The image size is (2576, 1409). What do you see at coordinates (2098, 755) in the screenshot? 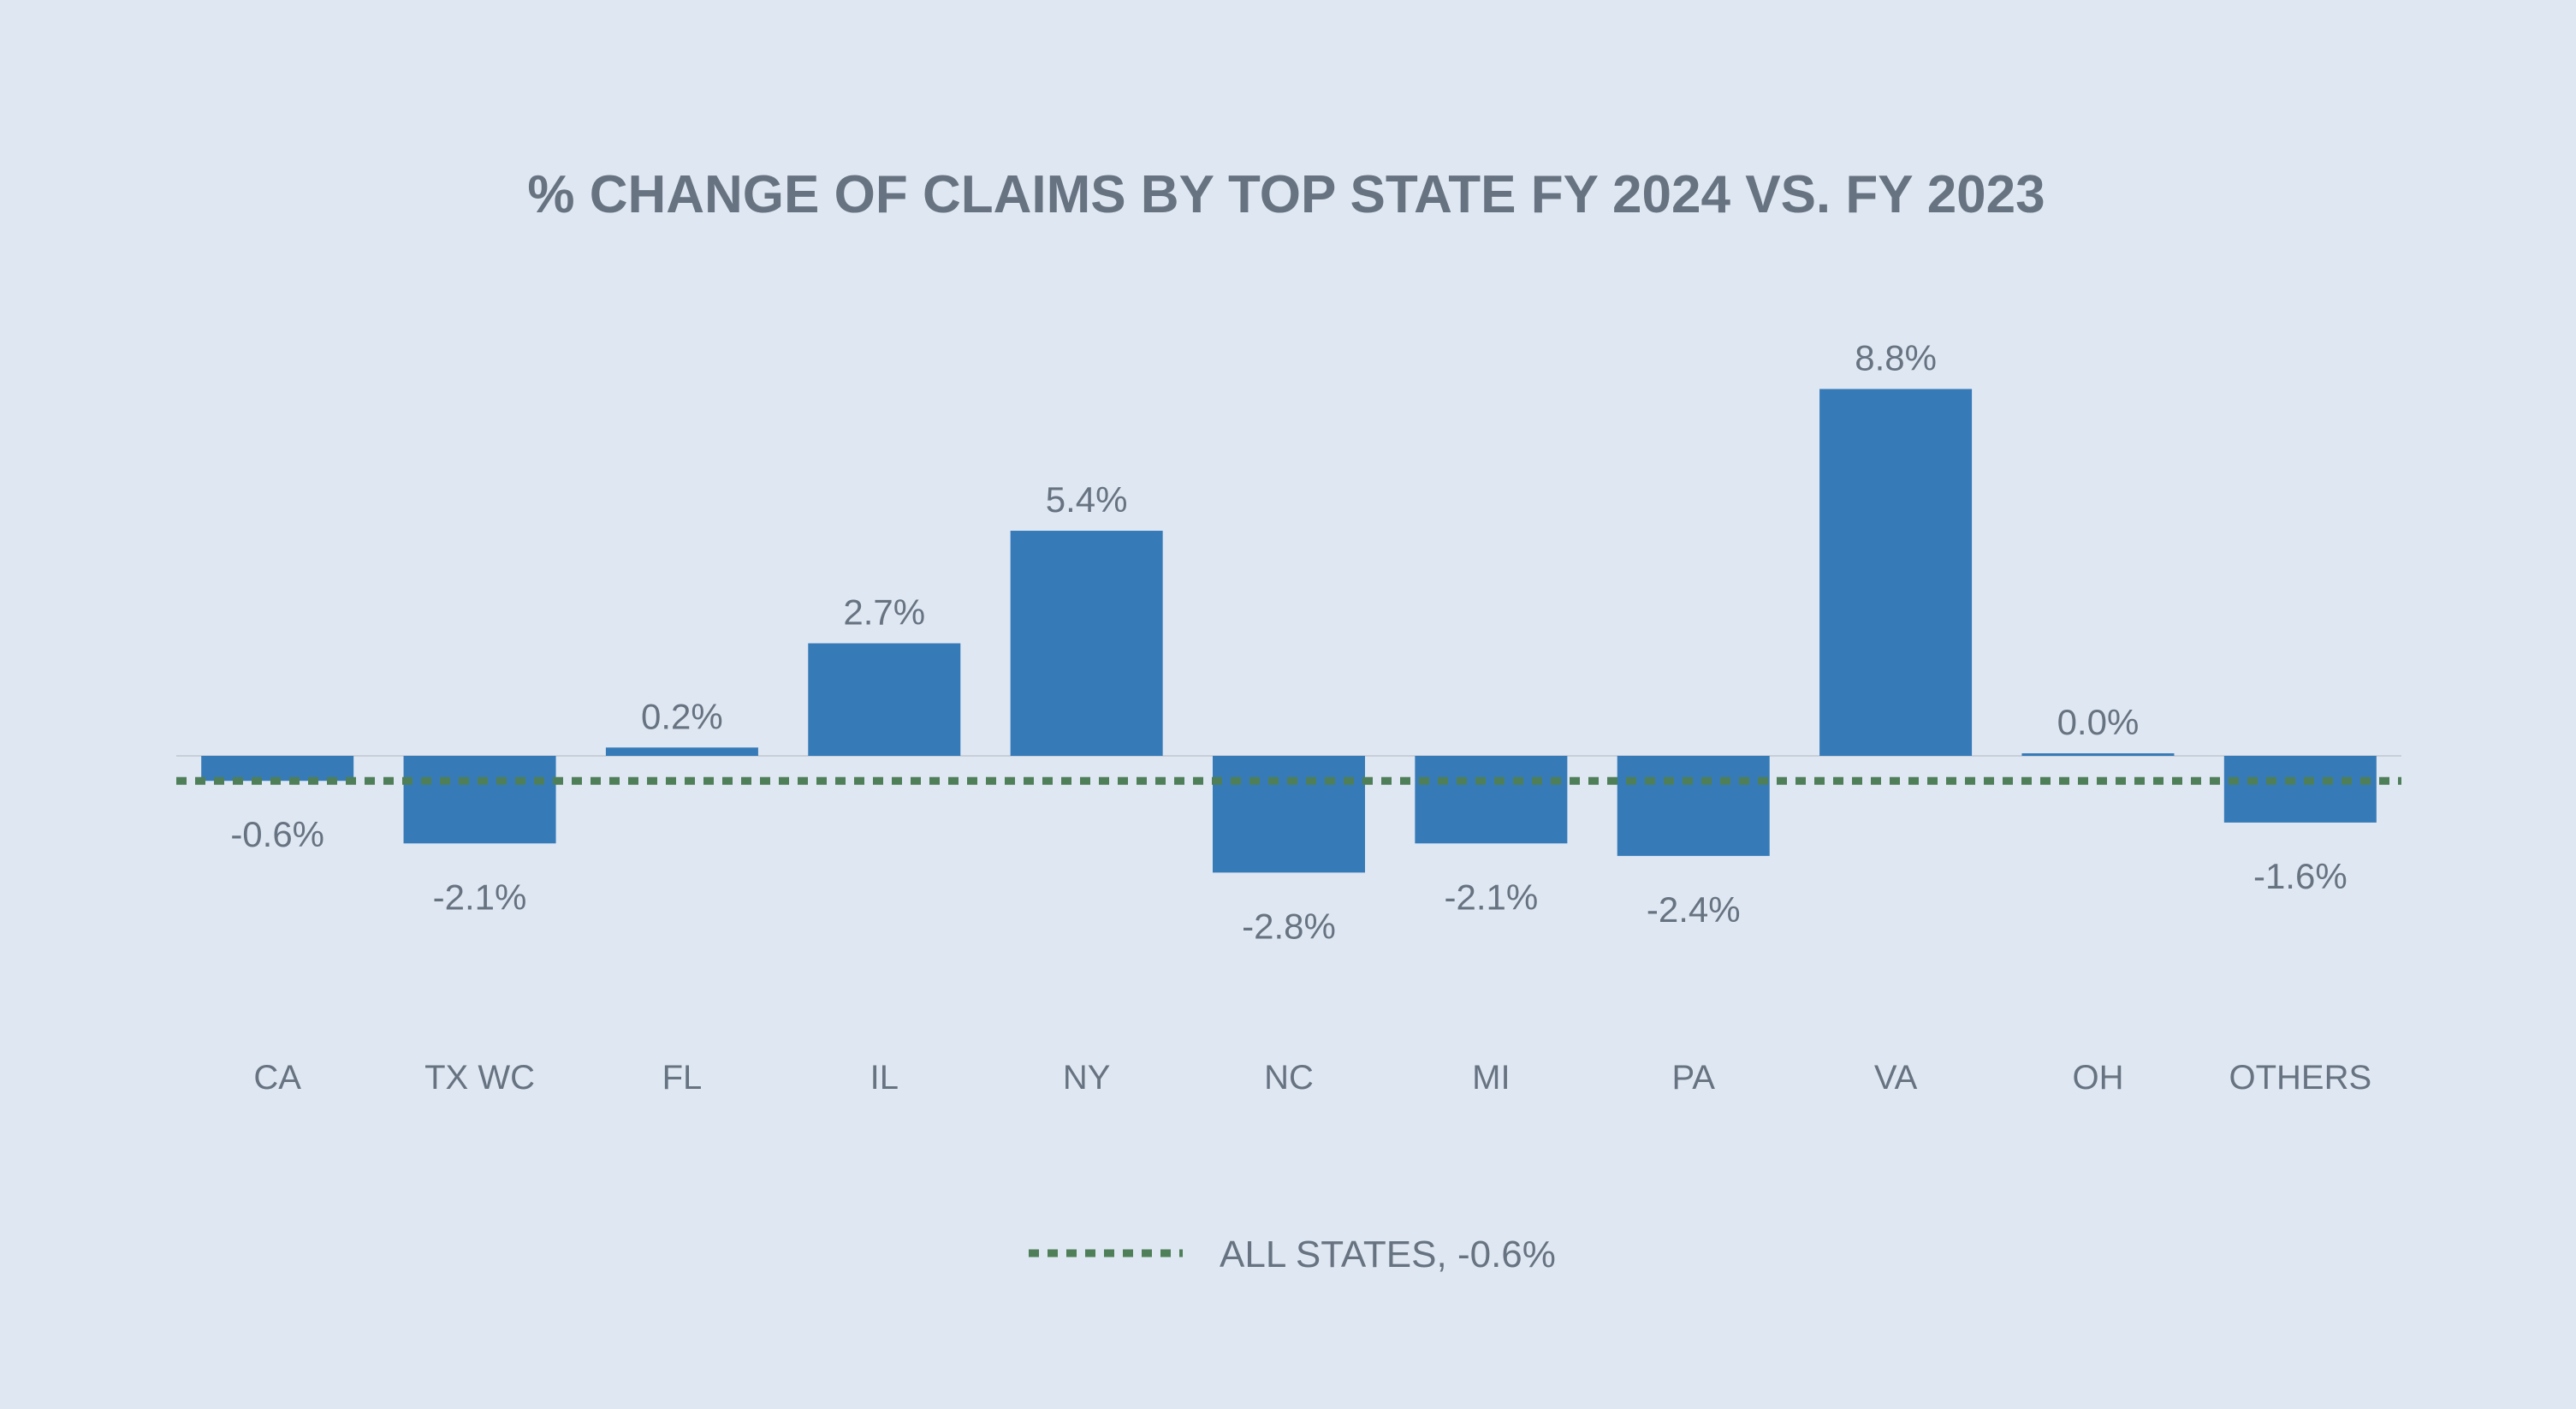
I see `bar-oh` at bounding box center [2098, 755].